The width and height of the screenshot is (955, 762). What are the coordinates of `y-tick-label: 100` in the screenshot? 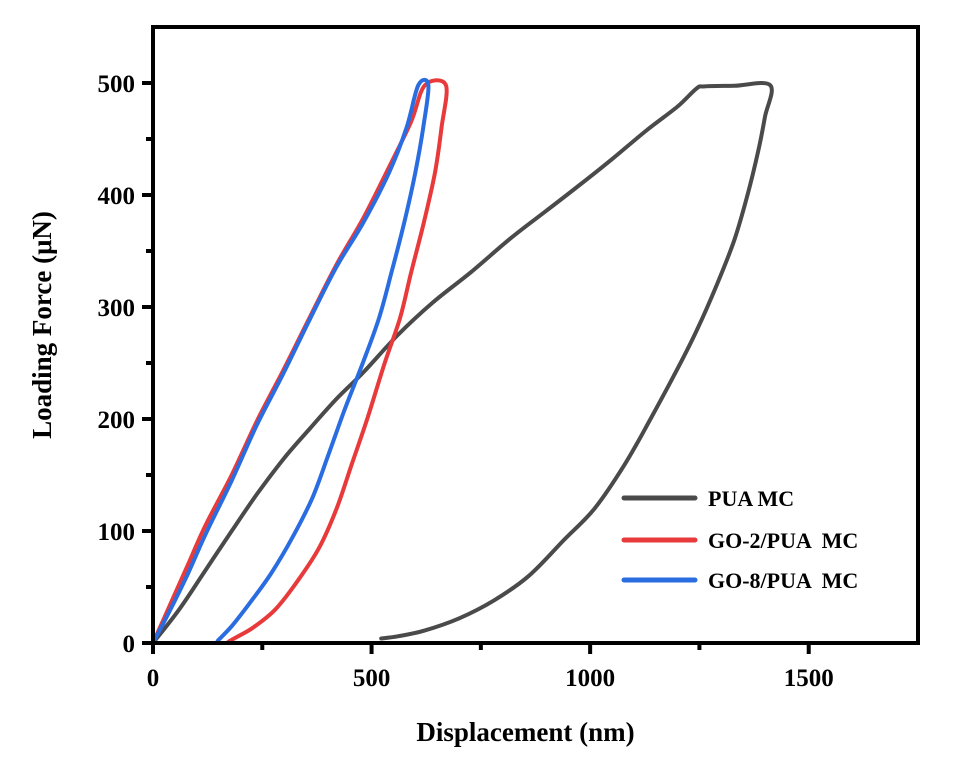 It's located at (117, 532).